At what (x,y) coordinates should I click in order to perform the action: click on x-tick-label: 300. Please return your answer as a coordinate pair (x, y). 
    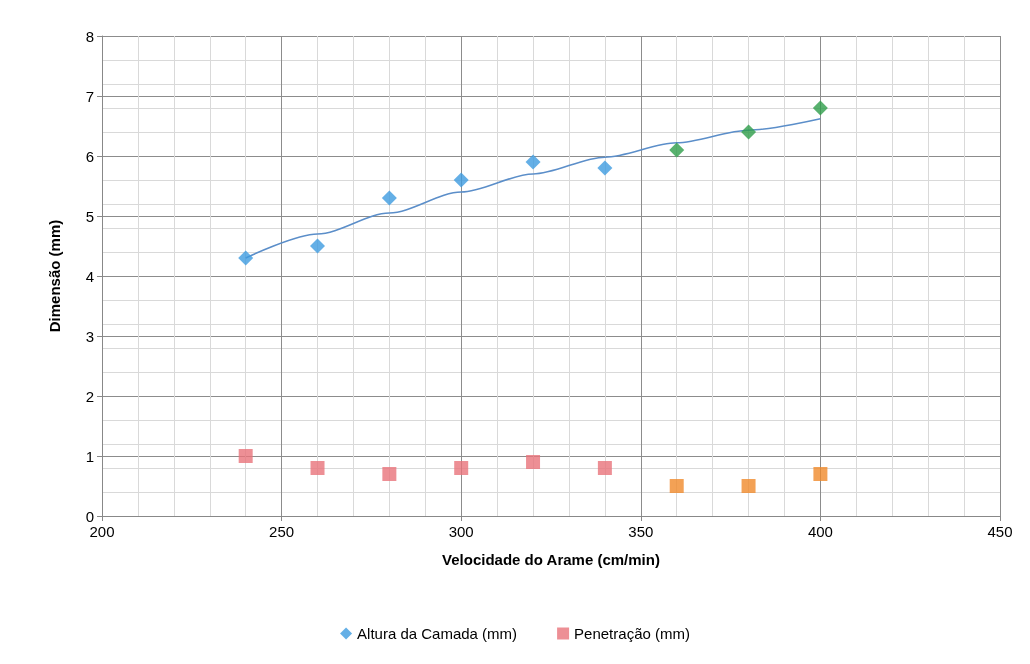
    Looking at the image, I should click on (461, 531).